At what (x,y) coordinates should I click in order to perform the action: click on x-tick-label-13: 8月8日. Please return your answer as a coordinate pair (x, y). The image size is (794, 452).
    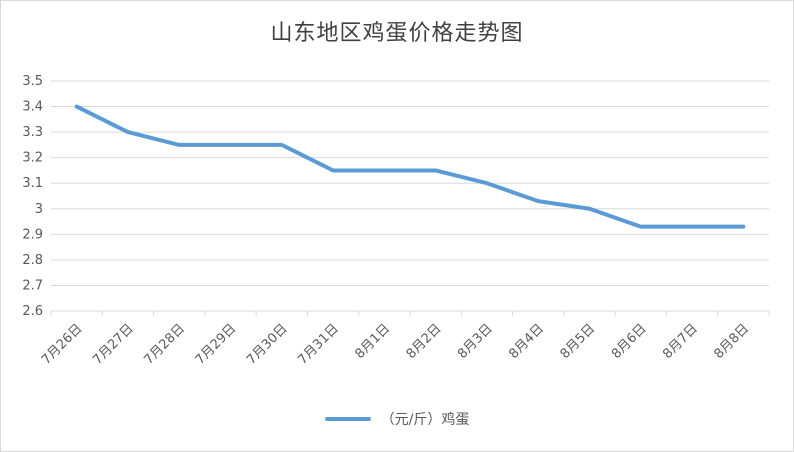
    Looking at the image, I should click on (731, 341).